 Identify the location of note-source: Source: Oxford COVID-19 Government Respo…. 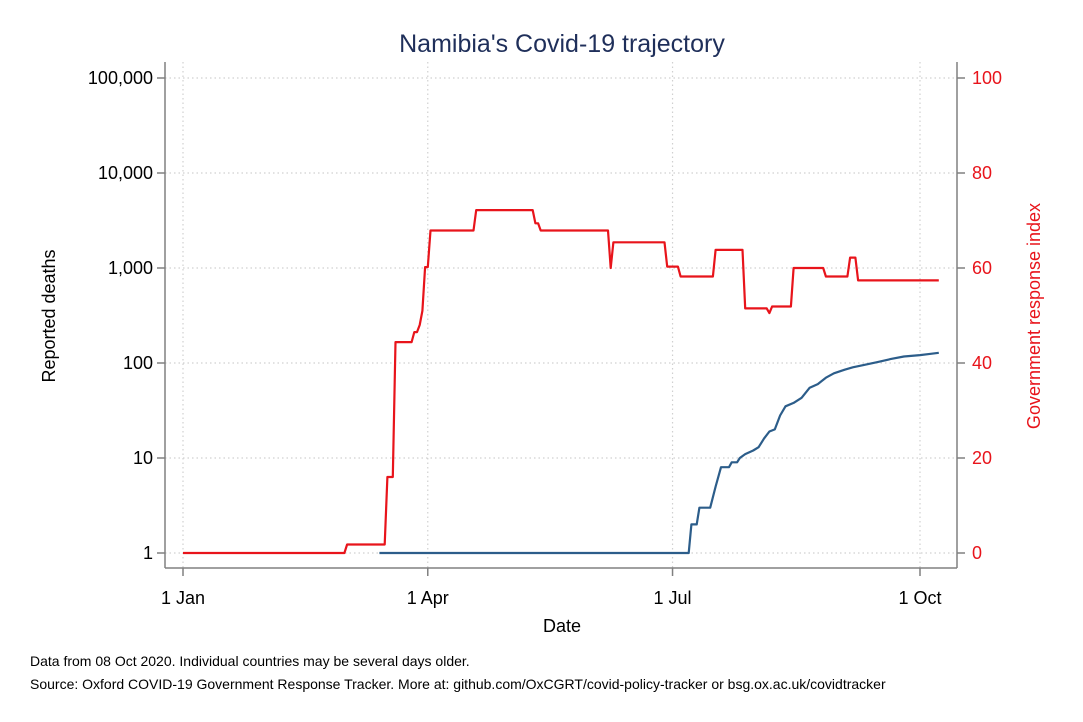
(458, 684).